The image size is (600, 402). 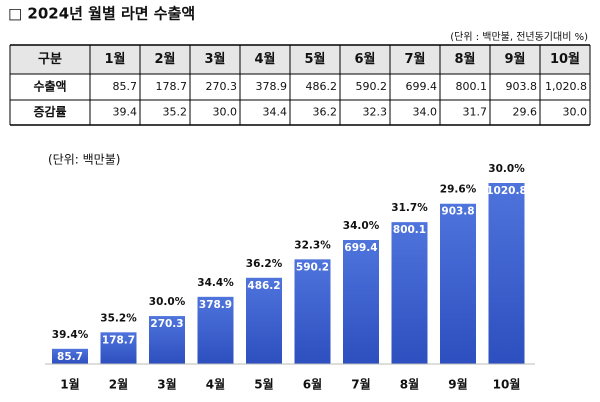 What do you see at coordinates (272, 86) in the screenshot?
I see `table-cell: 378.9` at bounding box center [272, 86].